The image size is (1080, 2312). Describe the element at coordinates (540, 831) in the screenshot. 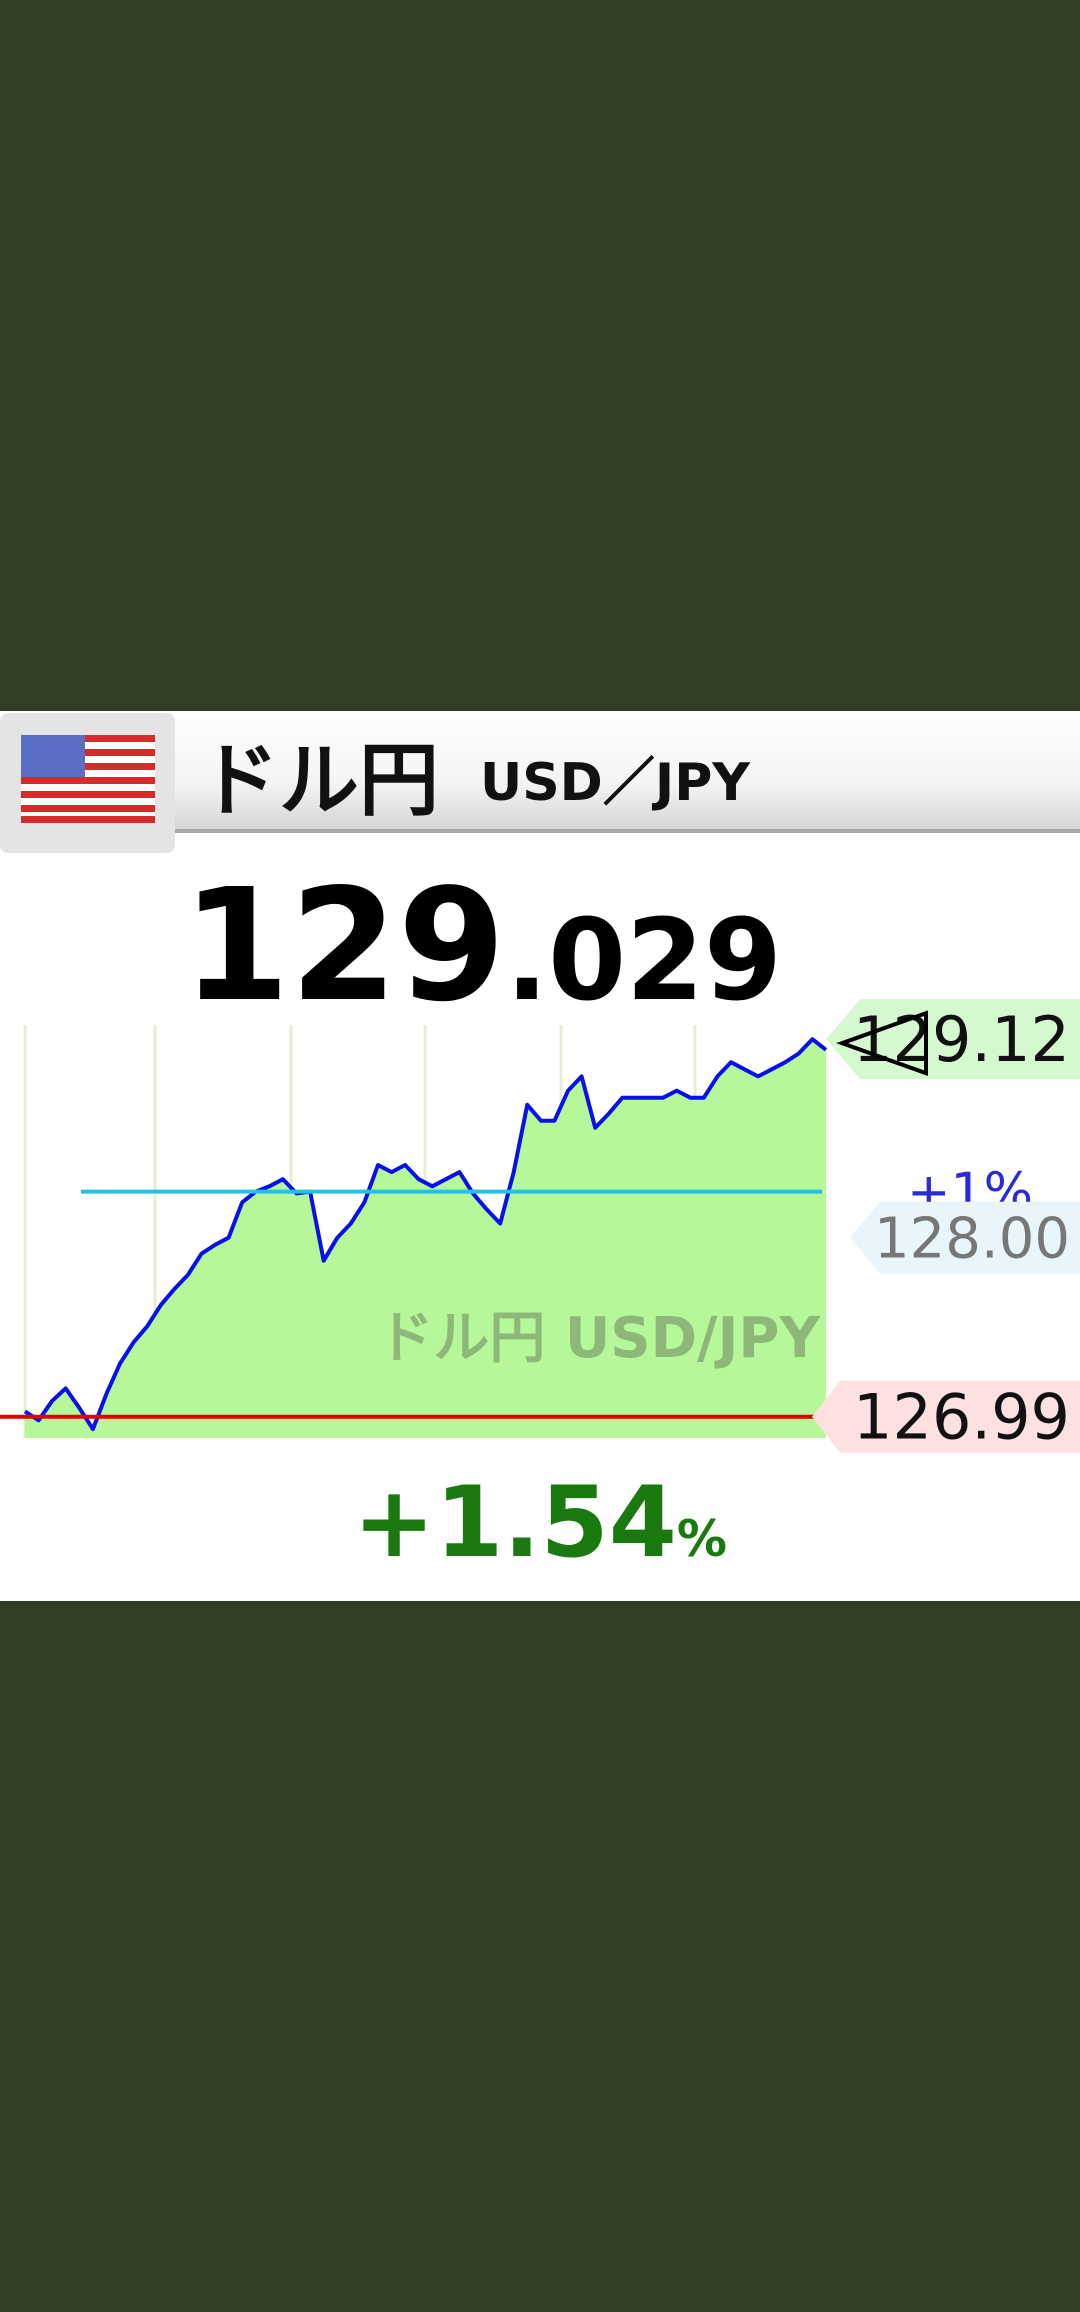

I see `header-border` at that location.